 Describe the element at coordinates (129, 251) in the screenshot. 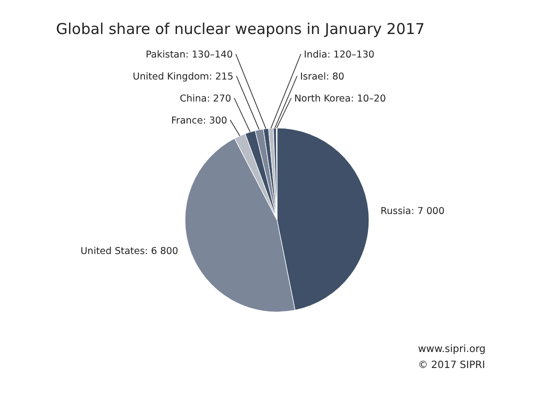

I see `slice-label: United States: 6 800` at that location.